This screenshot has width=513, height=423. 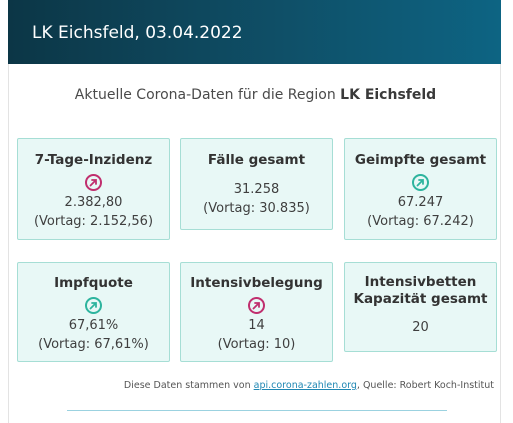 What do you see at coordinates (93, 283) in the screenshot?
I see `card-title: Impfquote` at bounding box center [93, 283].